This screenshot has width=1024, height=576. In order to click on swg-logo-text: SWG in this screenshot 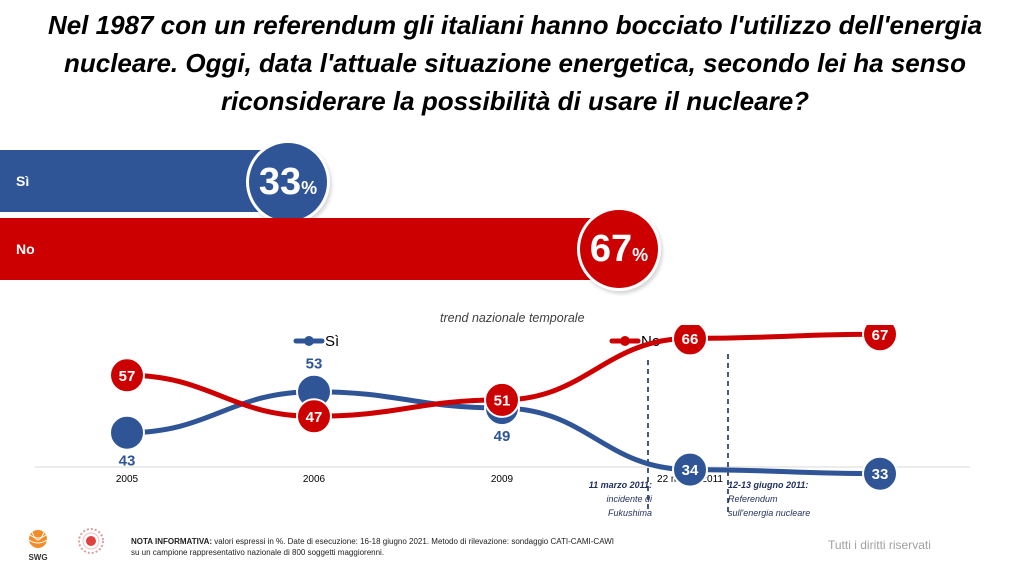, I will do `click(37, 557)`.